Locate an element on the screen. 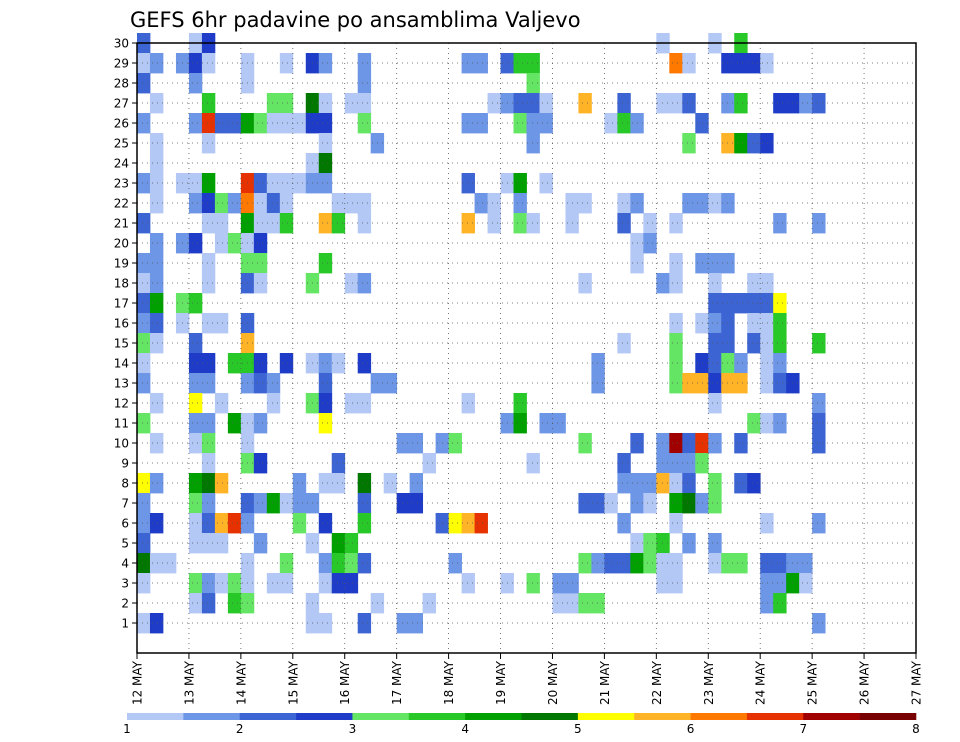  member-16-step-48-cell is located at coordinates (754, 323).